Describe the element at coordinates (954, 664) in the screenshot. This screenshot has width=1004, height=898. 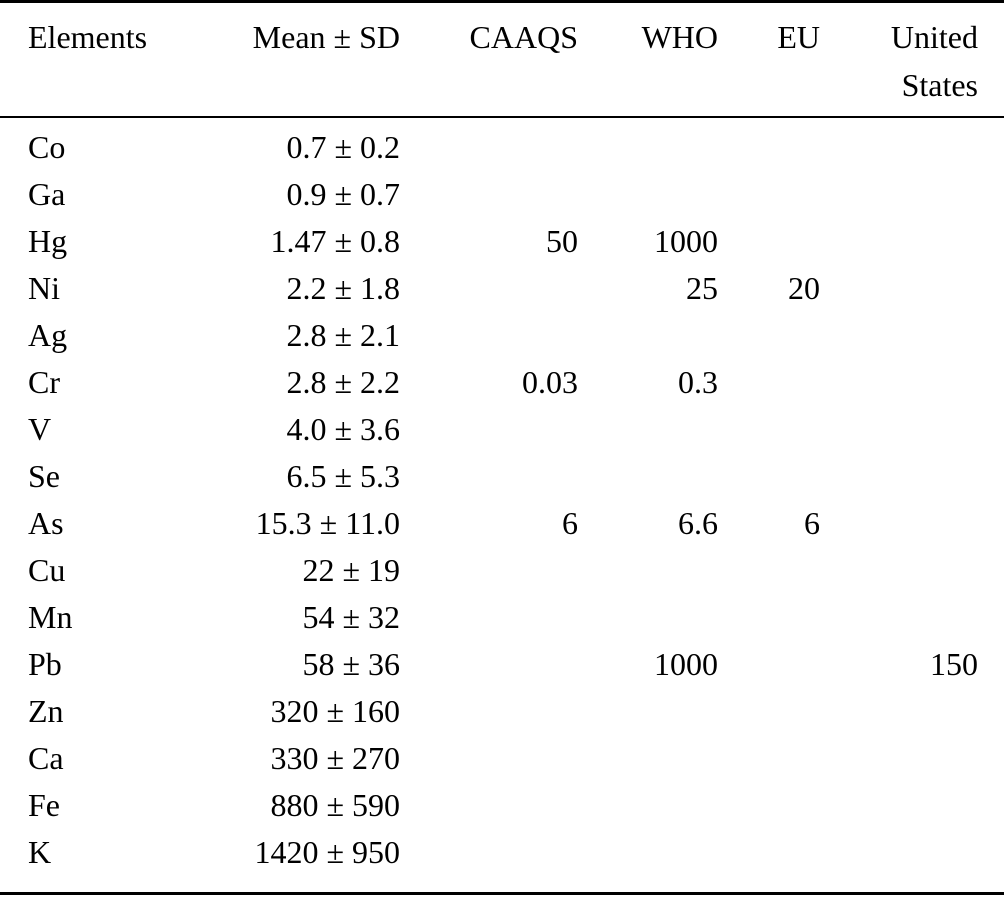
I see `cell-us: 150` at that location.